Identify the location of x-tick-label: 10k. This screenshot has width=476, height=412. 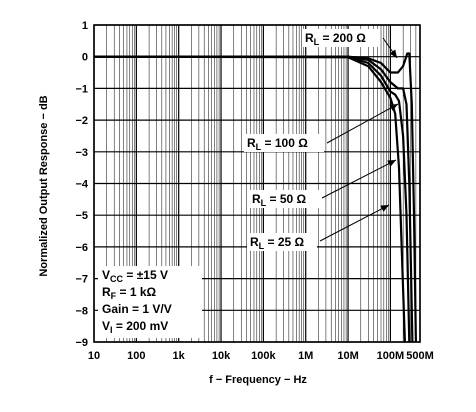
(221, 356).